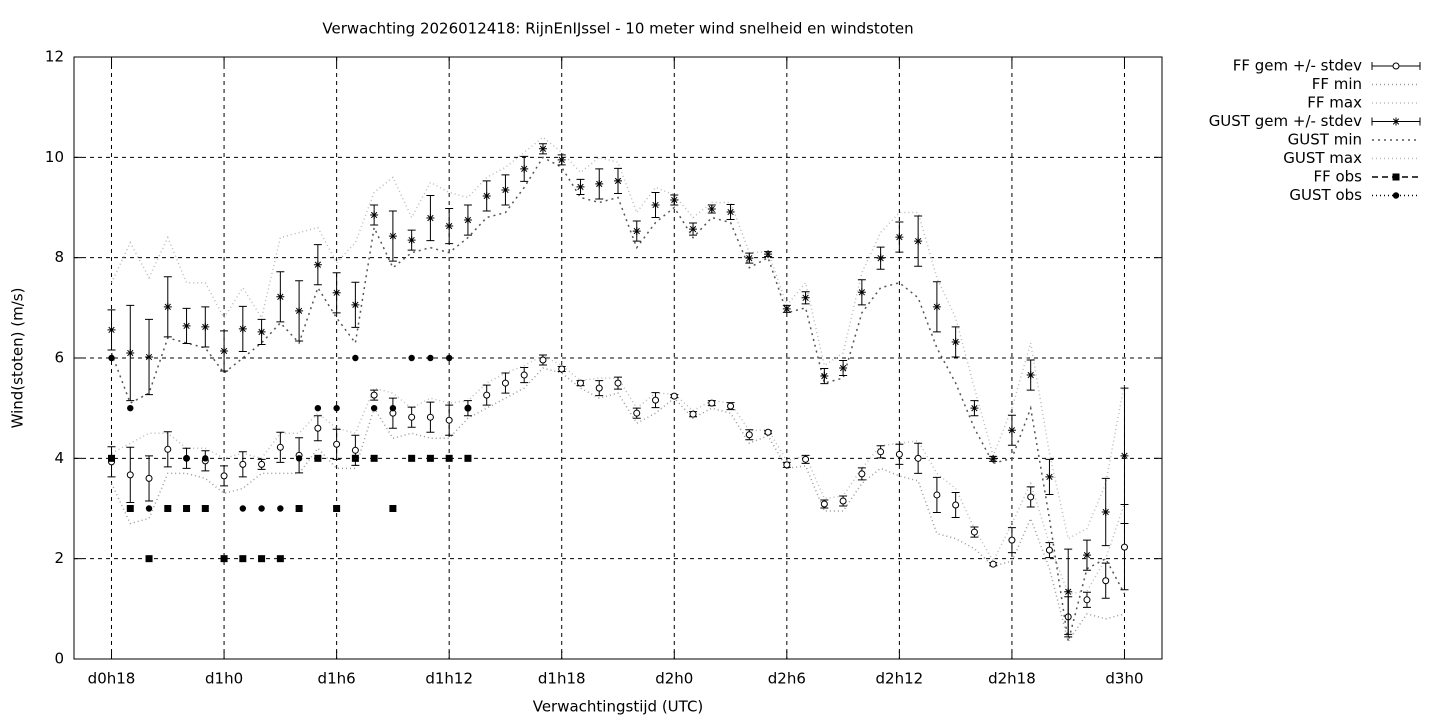 The width and height of the screenshot is (1440, 720). Describe the element at coordinates (59, 257) in the screenshot. I see `y-tick-label: 8` at that location.